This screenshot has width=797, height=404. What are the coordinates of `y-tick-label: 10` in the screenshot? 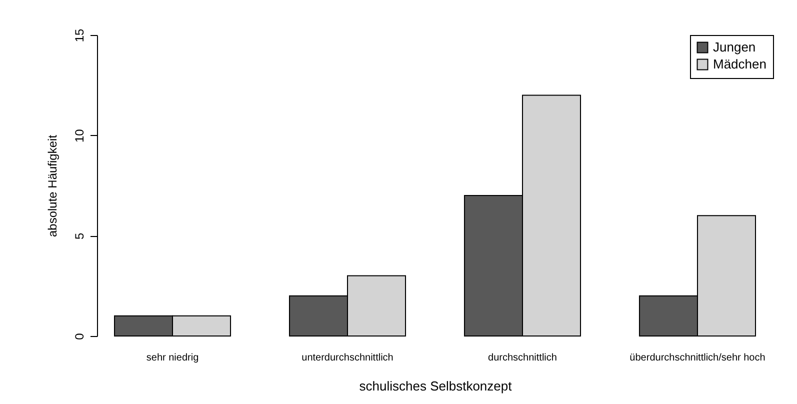 It's located at (79, 135).